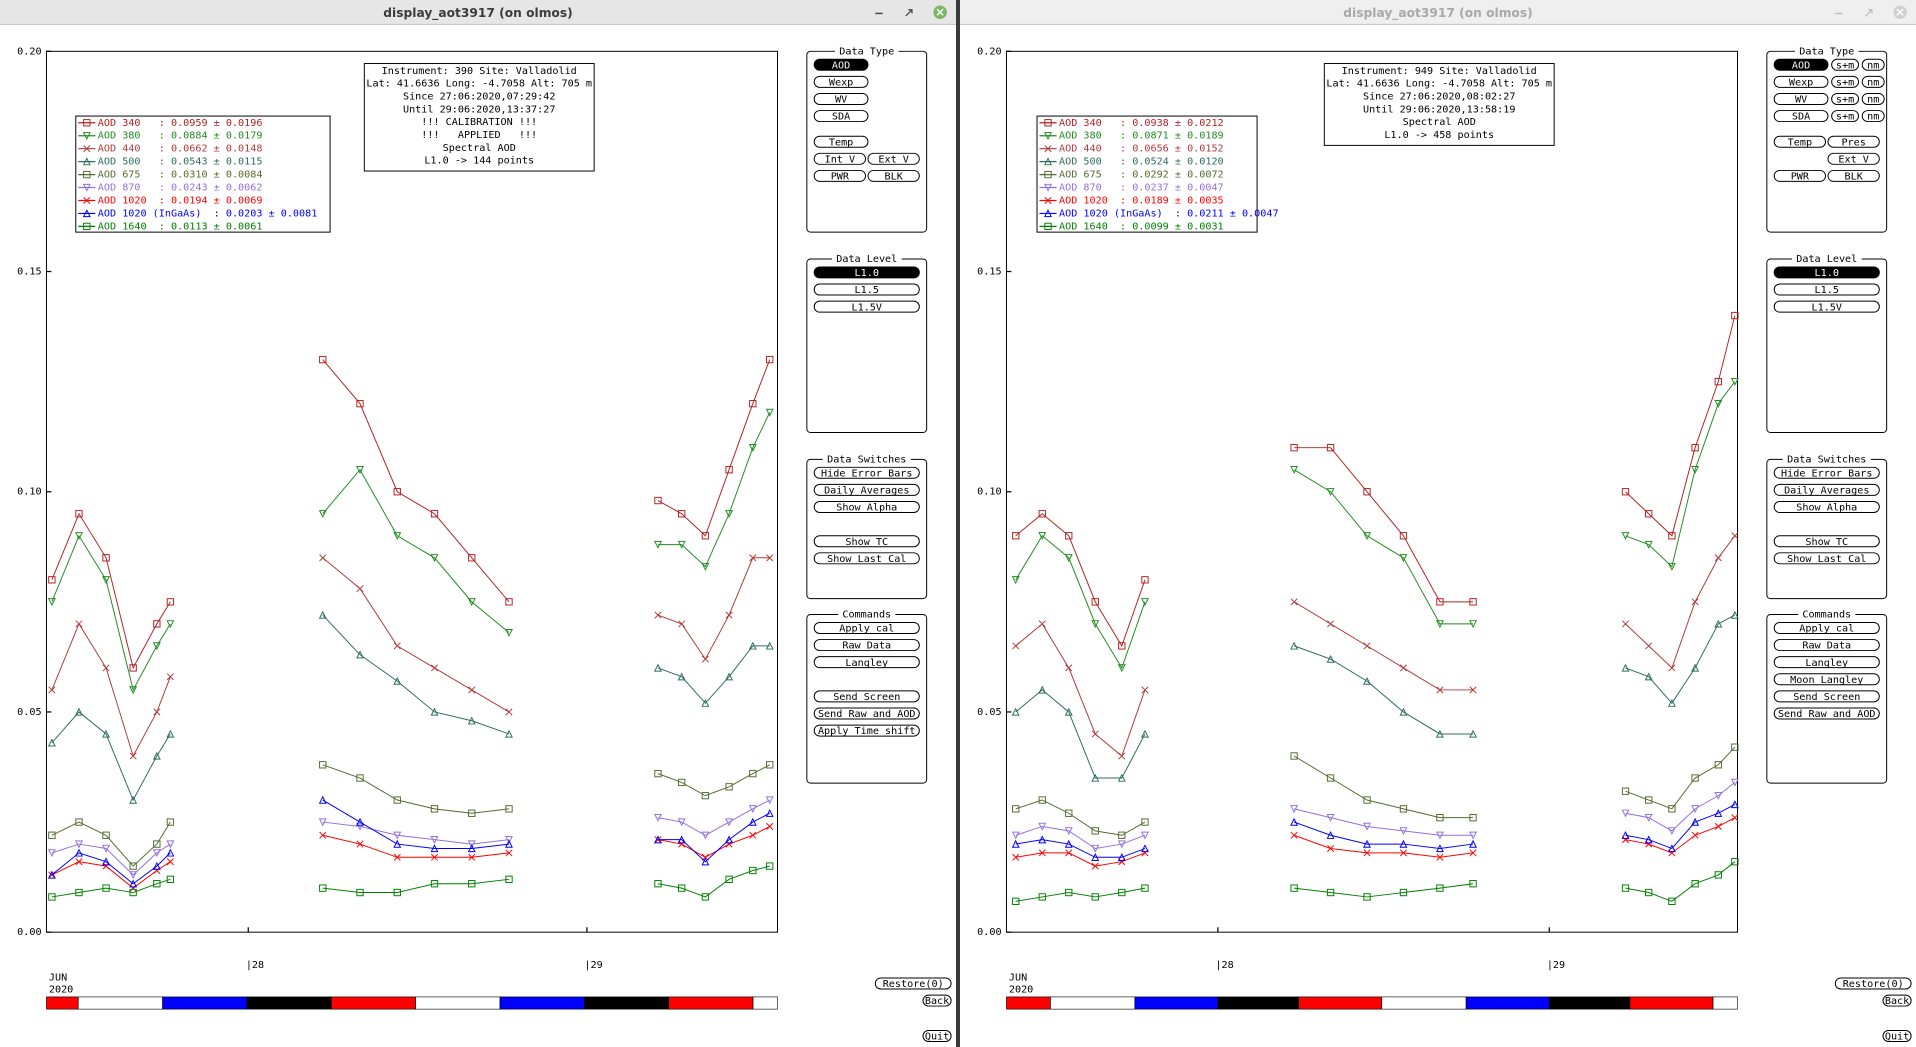 The width and height of the screenshot is (1916, 1047). Describe the element at coordinates (87, 226) in the screenshot. I see `legend-marker` at that location.